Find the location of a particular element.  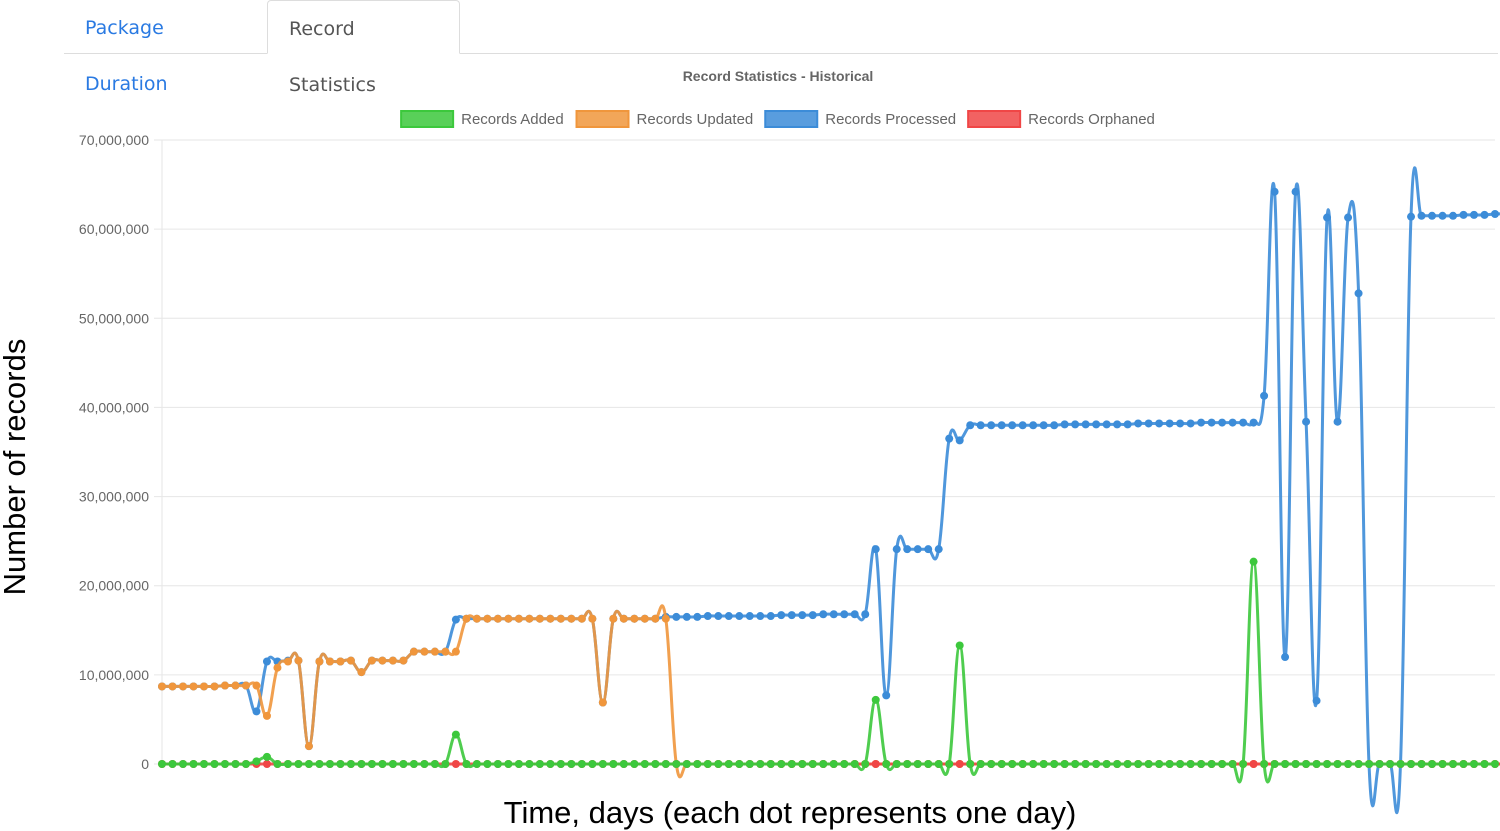

y-tick-label: 40,000,000 is located at coordinates (114, 407).